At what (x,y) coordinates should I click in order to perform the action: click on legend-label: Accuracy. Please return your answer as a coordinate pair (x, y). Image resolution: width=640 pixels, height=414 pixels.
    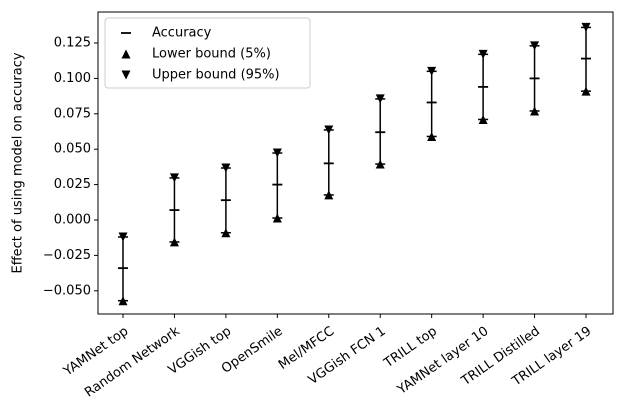
    Looking at the image, I should click on (182, 33).